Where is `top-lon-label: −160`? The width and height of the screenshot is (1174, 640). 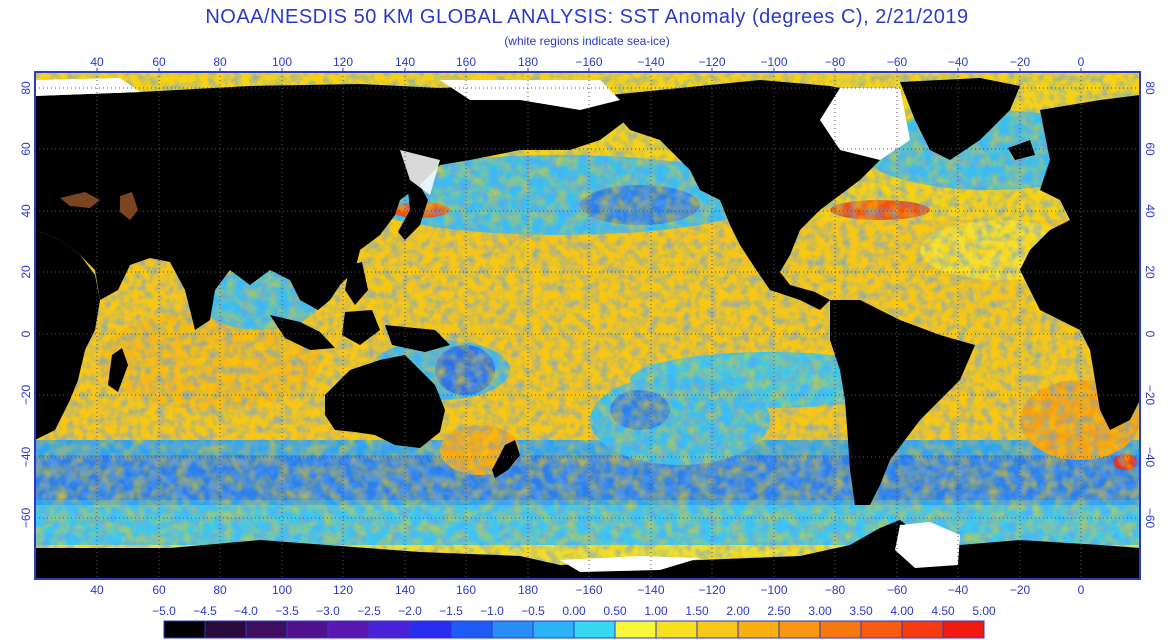 top-lon-label: −160 is located at coordinates (588, 62).